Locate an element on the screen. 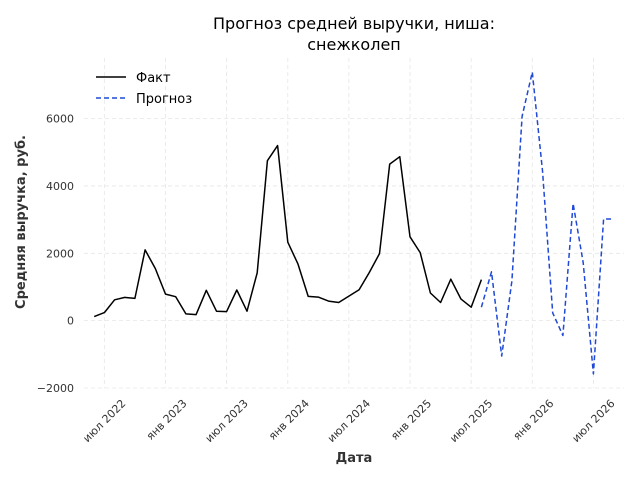 The image size is (640, 480). legend: Факт Прогноз is located at coordinates (144, 89).